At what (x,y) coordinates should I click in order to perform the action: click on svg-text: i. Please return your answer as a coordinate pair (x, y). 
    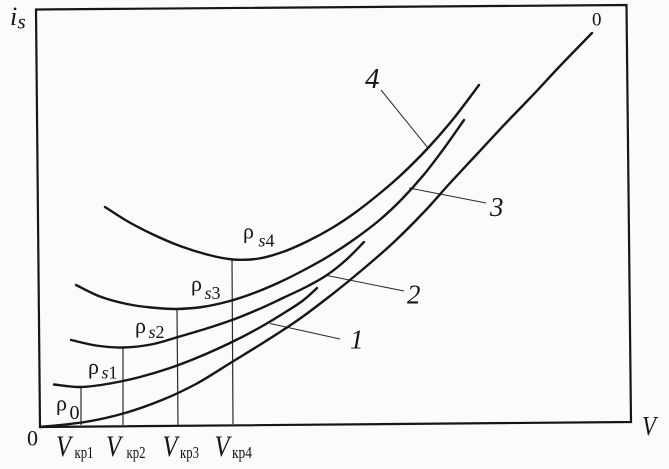
    Looking at the image, I should click on (13, 16).